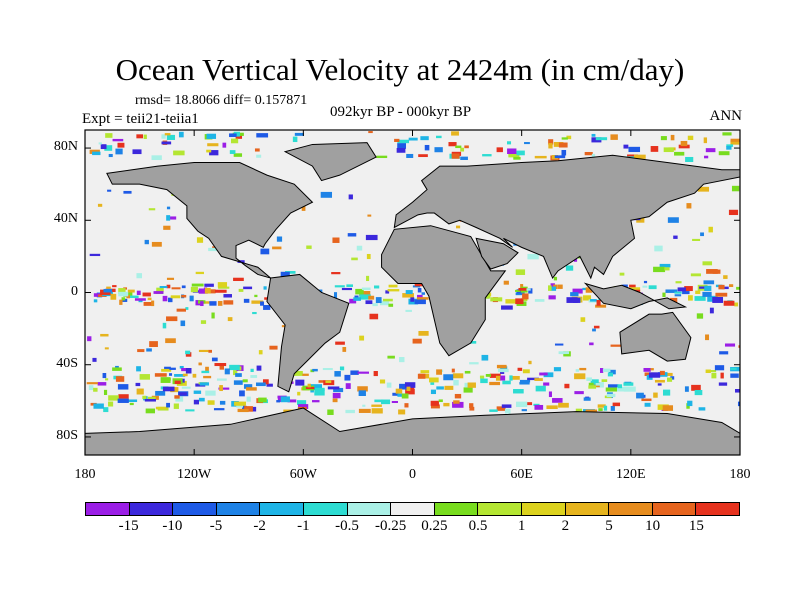 The height and width of the screenshot is (600, 800). I want to click on colorbar-label: -2, so click(259, 526).